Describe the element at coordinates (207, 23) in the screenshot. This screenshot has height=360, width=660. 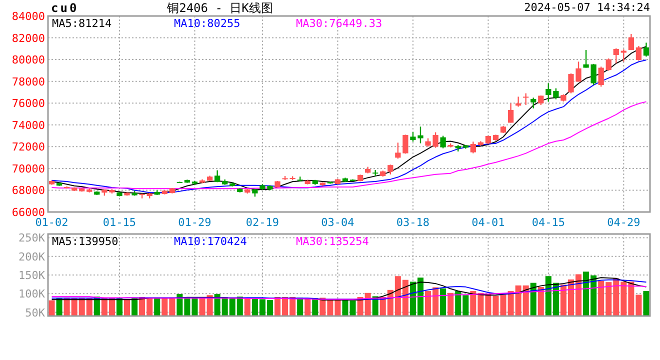
I see `text: MA10:80255` at that location.